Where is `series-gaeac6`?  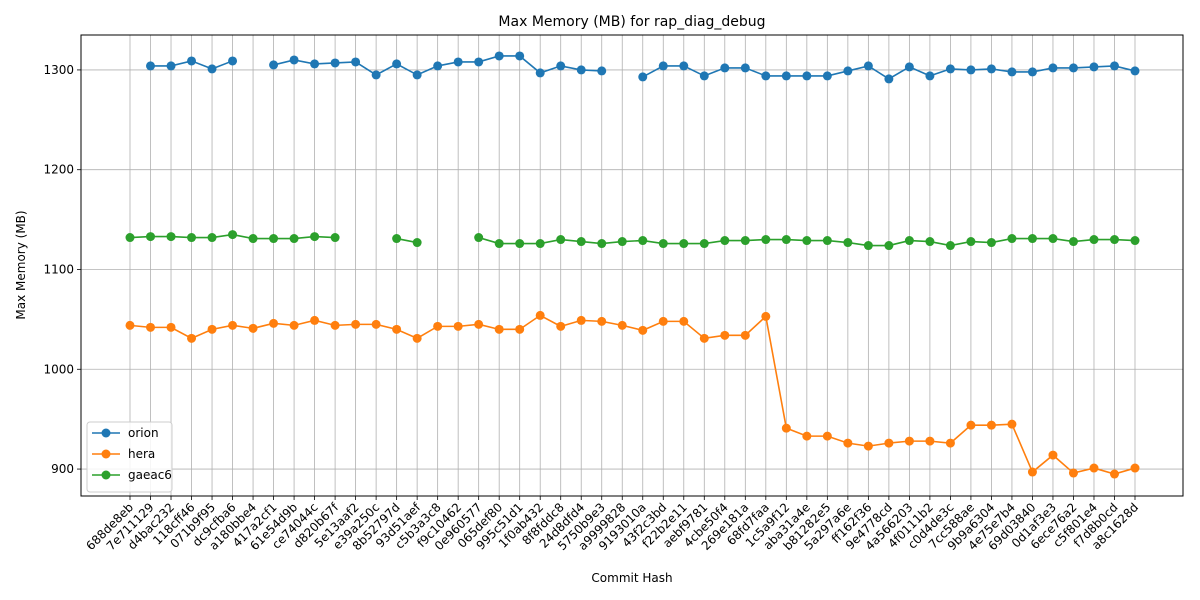
series-gaeac6 is located at coordinates (632, 240).